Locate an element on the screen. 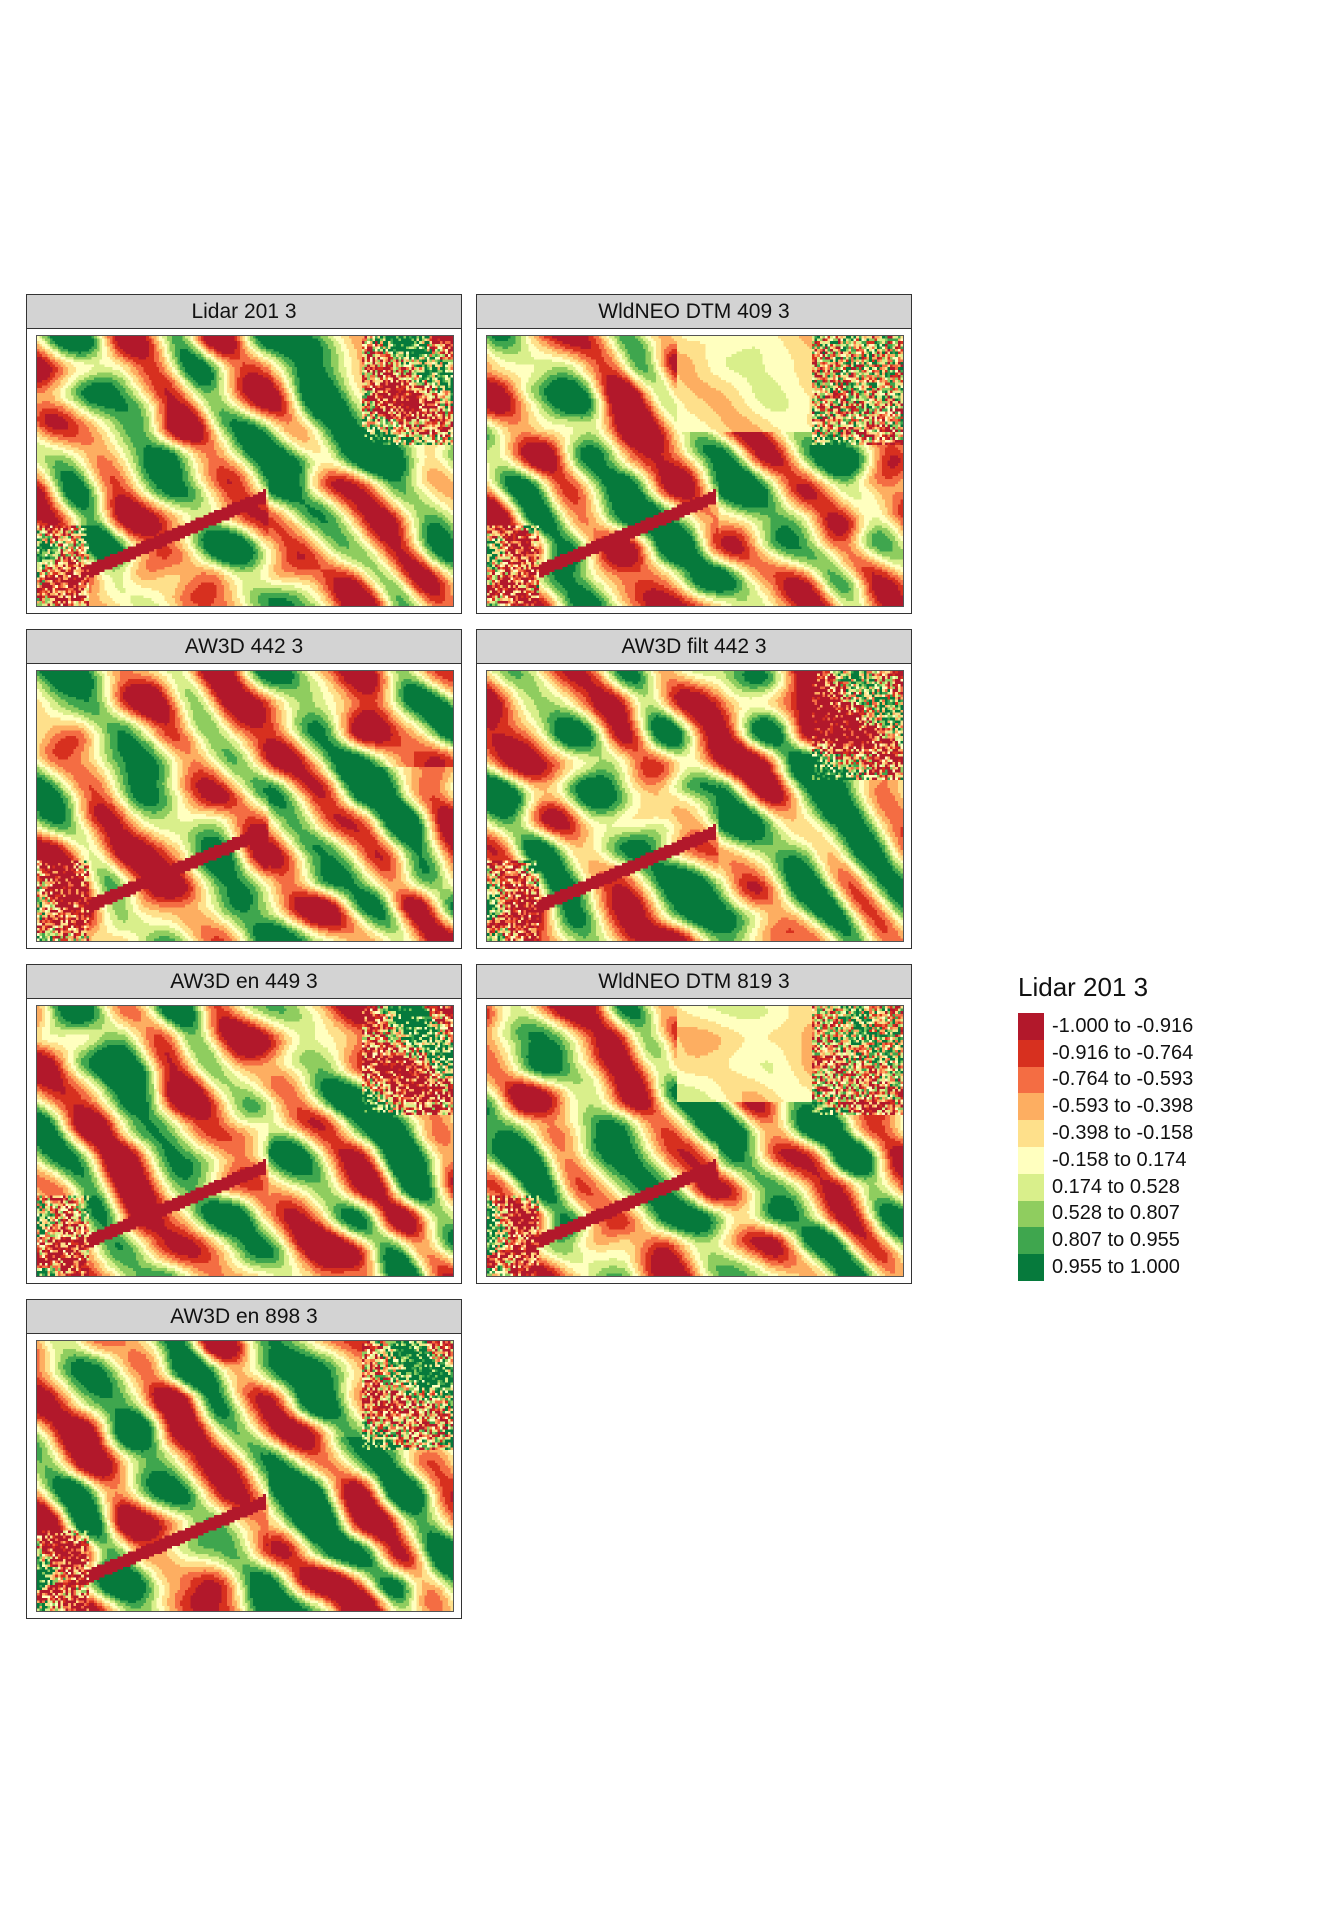 The image size is (1344, 1920). facet-title: Lidar 201 3 is located at coordinates (244, 312).